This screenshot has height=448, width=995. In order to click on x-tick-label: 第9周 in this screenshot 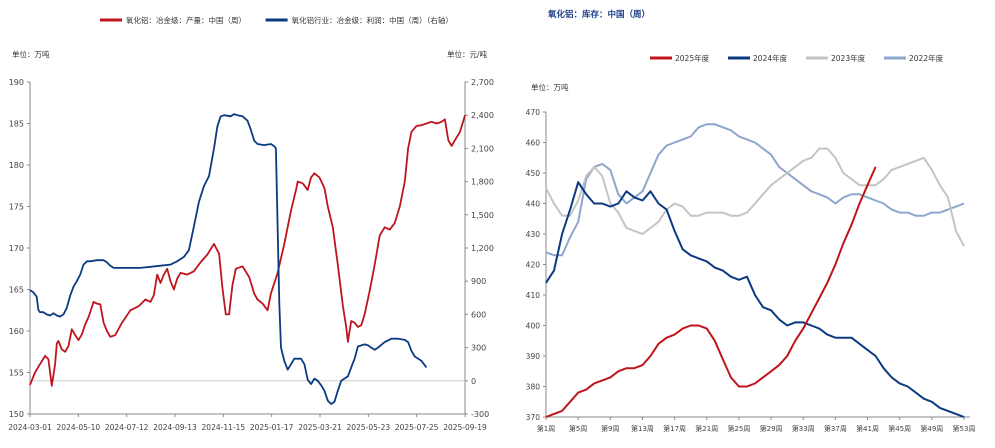, I will do `click(610, 428)`.